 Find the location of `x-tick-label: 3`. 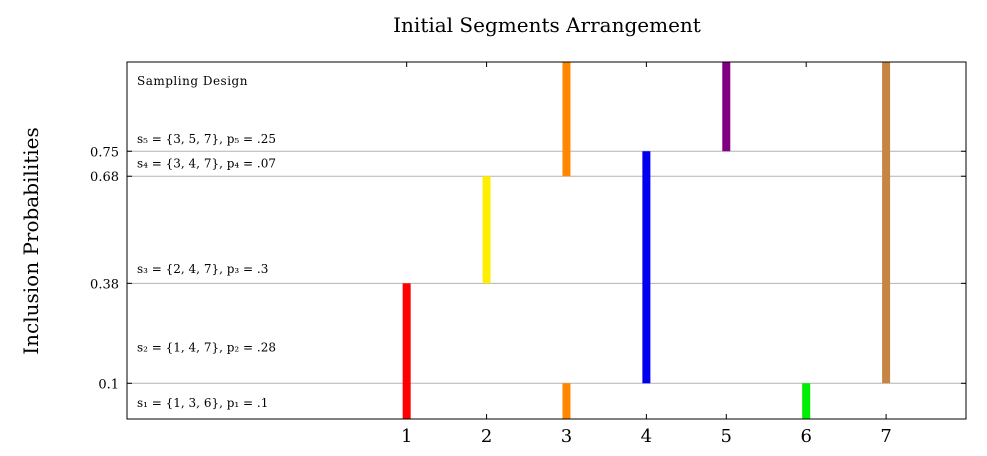

x-tick-label: 3 is located at coordinates (566, 436).